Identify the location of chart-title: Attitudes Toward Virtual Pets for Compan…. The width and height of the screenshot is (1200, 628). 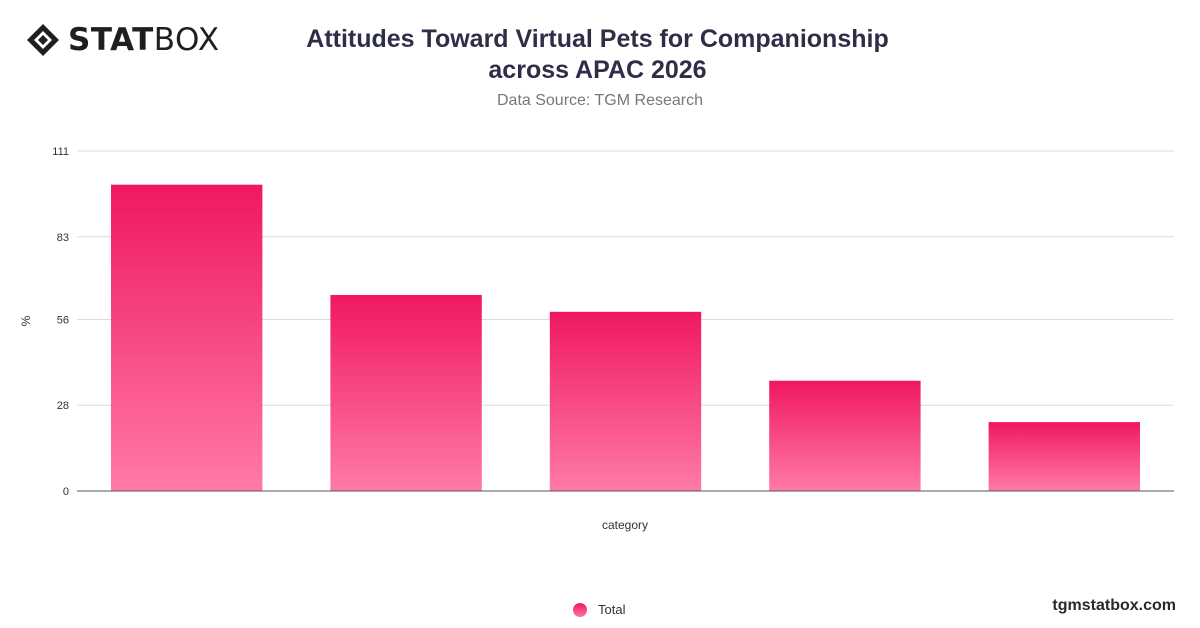
(597, 55).